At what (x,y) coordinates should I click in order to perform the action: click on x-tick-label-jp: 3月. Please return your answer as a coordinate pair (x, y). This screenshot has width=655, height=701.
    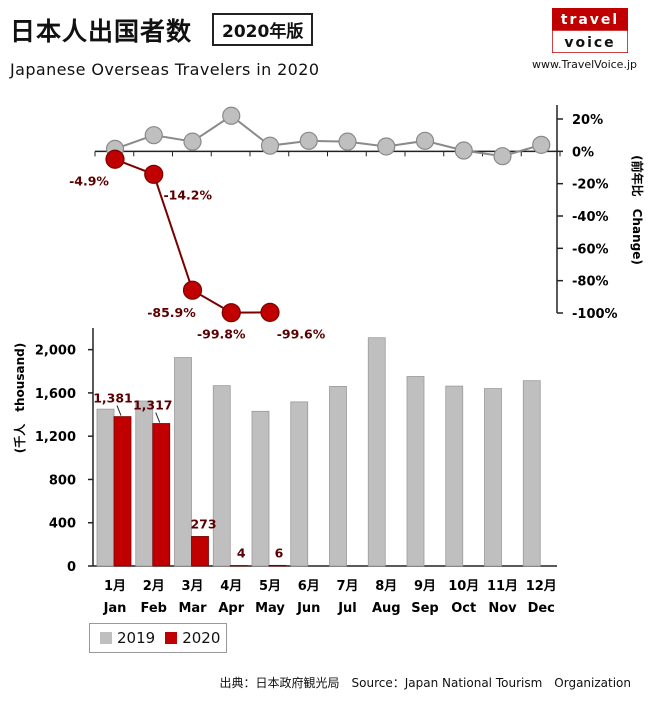
    Looking at the image, I should click on (192, 586).